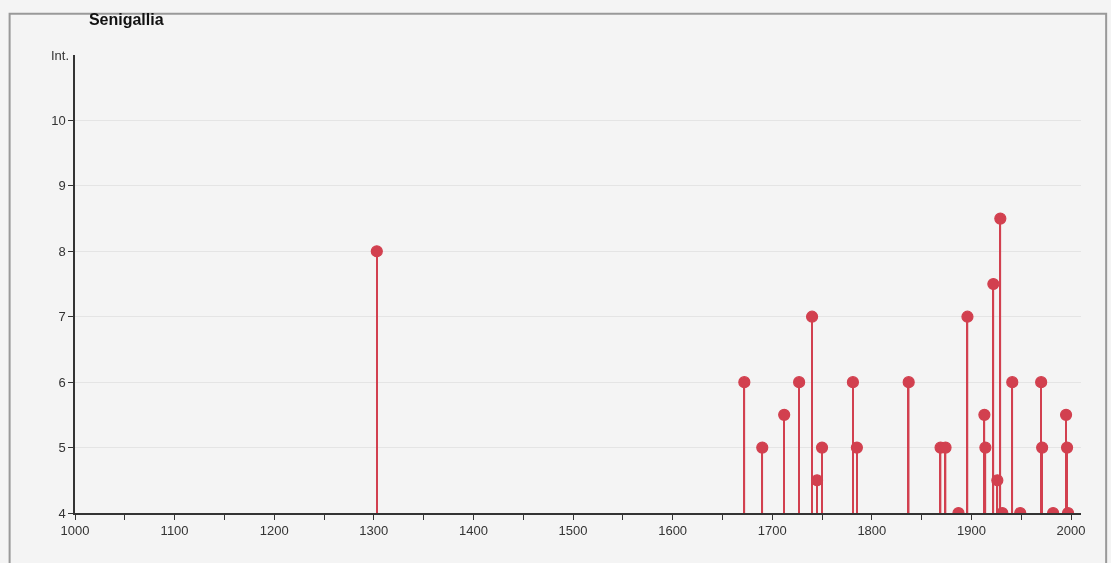 The height and width of the screenshot is (563, 1111). Describe the element at coordinates (1071, 531) in the screenshot. I see `x-tick-label: 2000` at that location.